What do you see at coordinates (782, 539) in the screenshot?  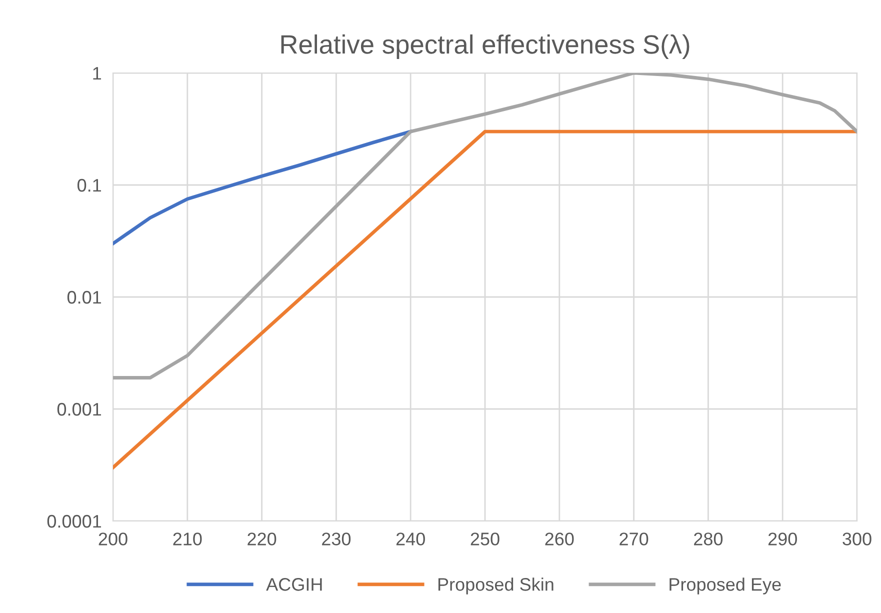 I see `x-tick-label: 290` at bounding box center [782, 539].